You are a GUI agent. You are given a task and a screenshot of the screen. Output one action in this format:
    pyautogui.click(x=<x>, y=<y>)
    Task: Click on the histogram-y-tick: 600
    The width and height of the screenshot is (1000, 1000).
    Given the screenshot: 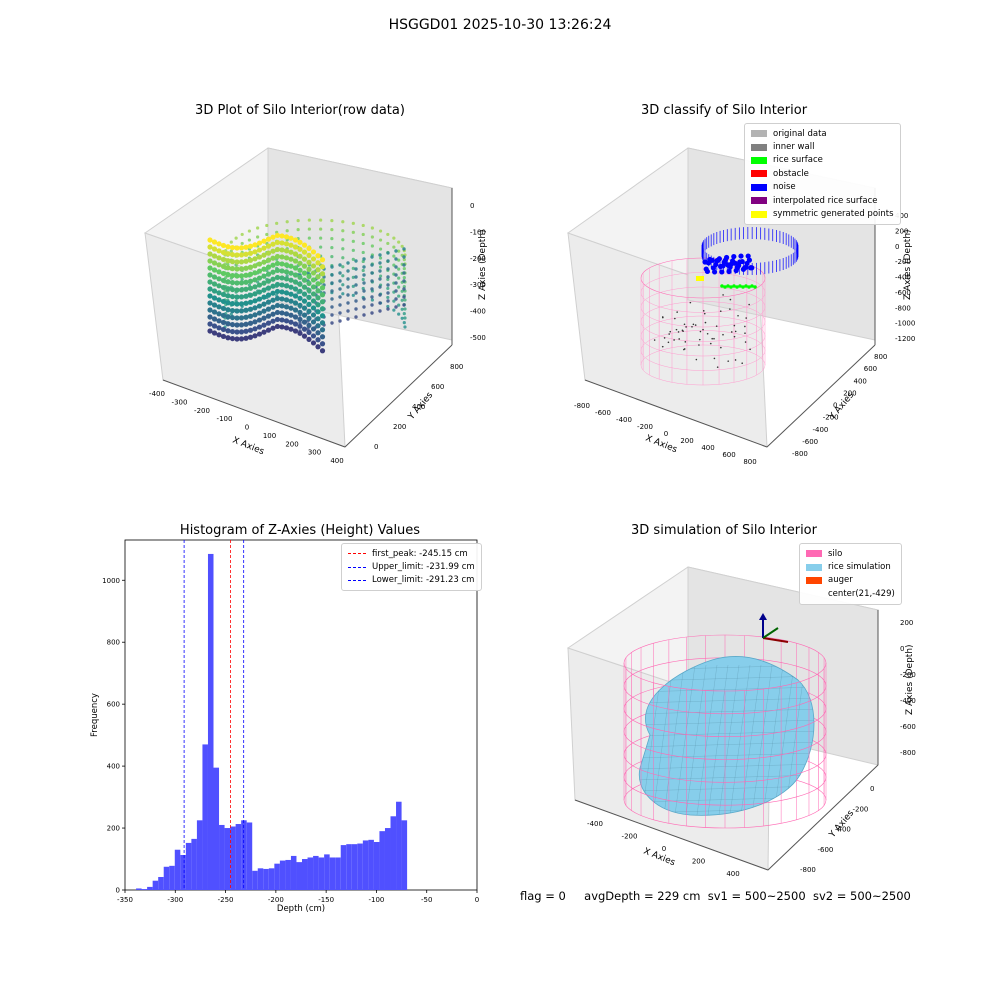 What is the action you would take?
    pyautogui.click(x=113, y=705)
    